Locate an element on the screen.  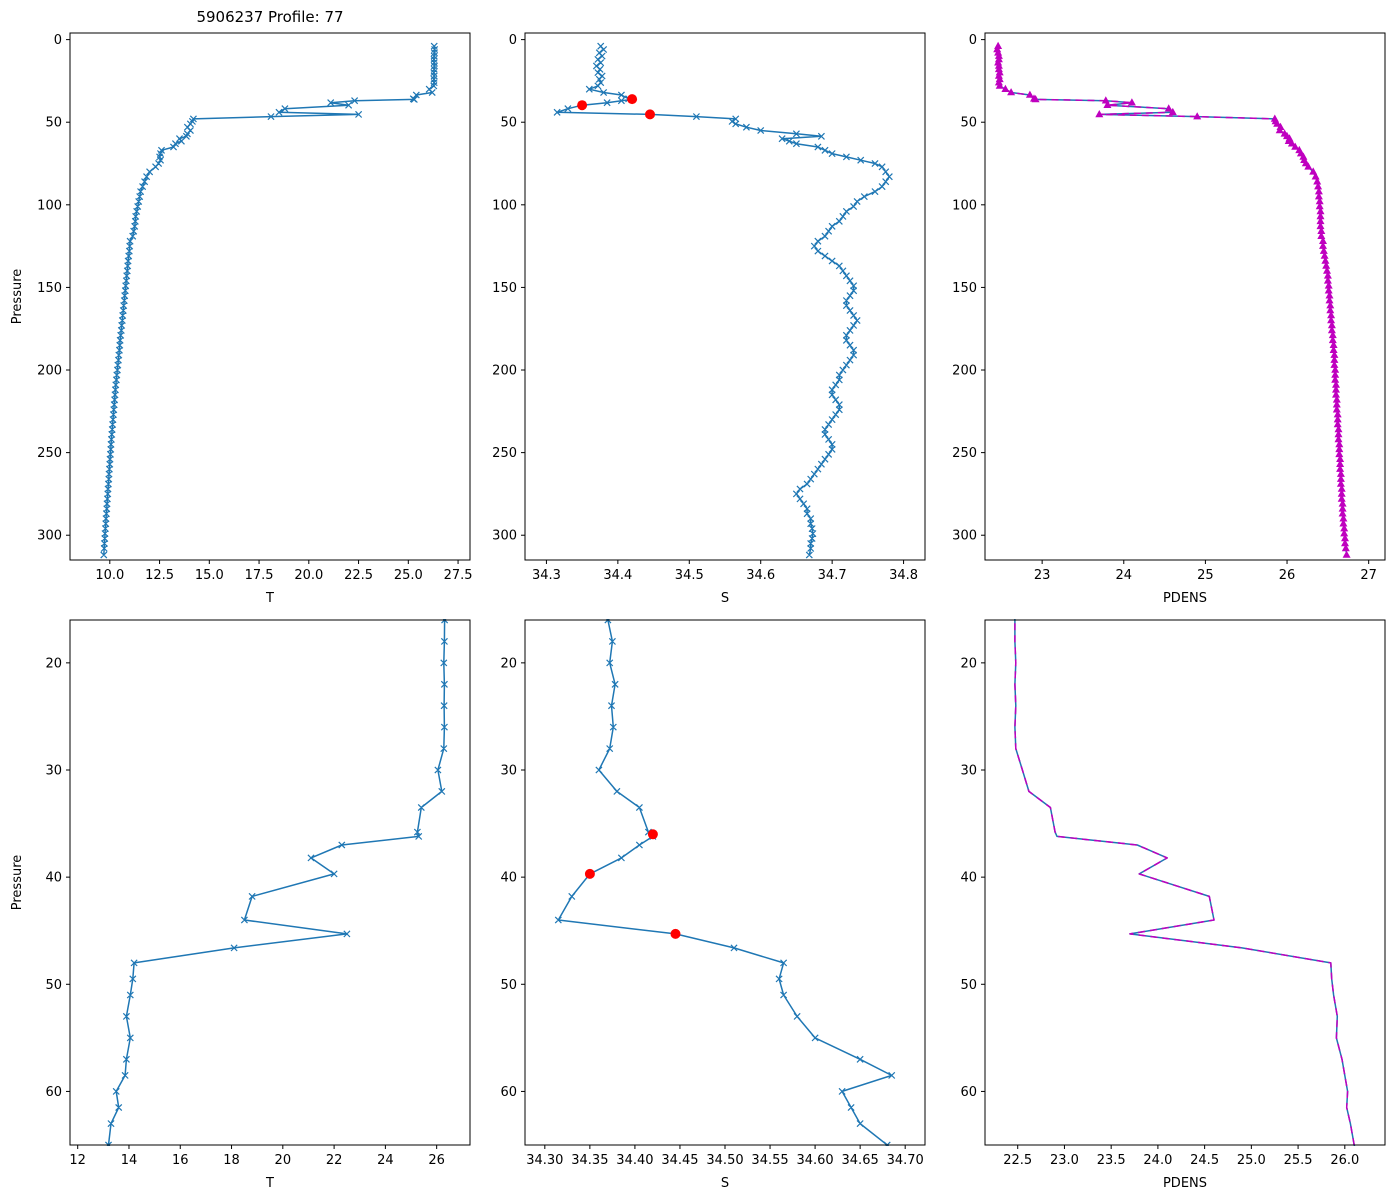
x-tick-label: 18 is located at coordinates (231, 1160).